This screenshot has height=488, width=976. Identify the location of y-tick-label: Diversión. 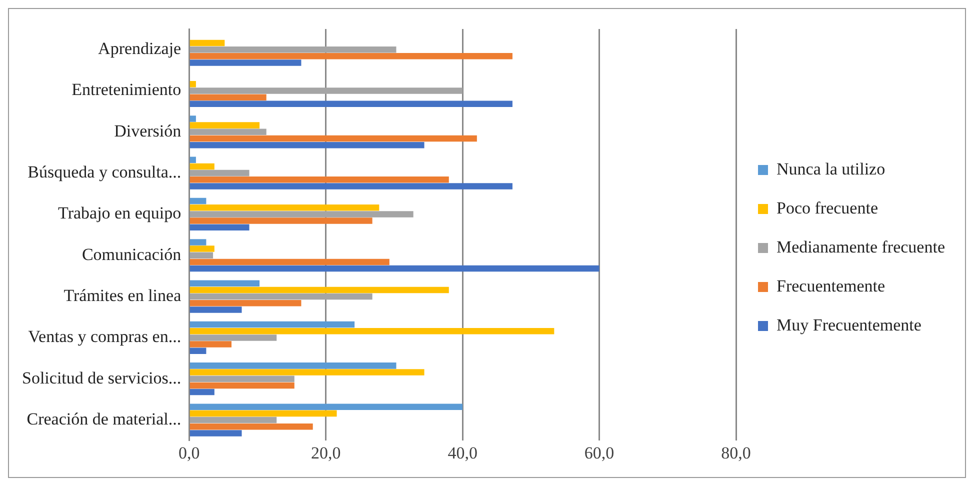
(148, 130).